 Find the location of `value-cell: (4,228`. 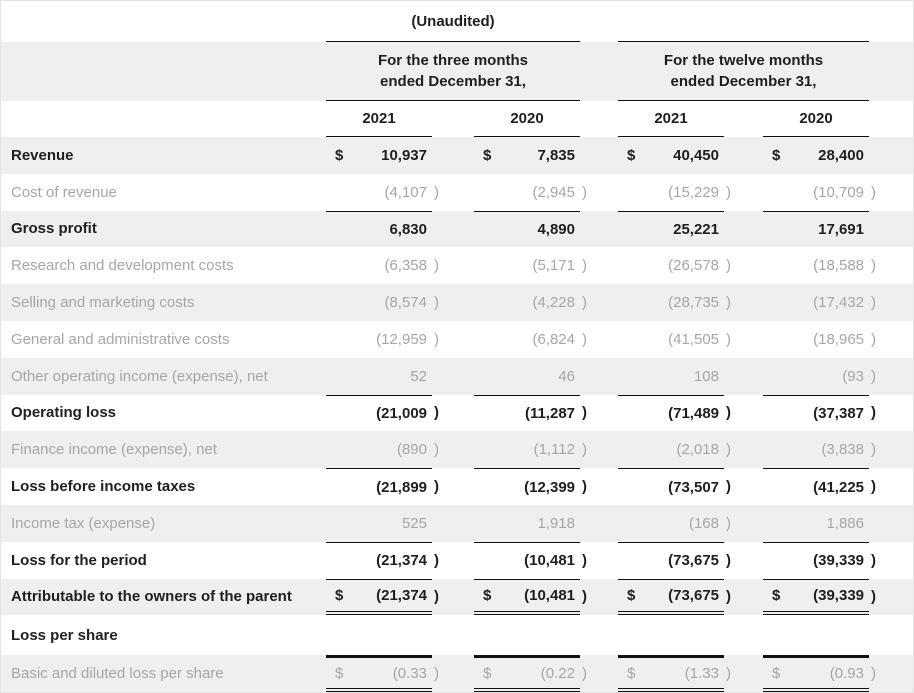

value-cell: (4,228 is located at coordinates (527, 302).